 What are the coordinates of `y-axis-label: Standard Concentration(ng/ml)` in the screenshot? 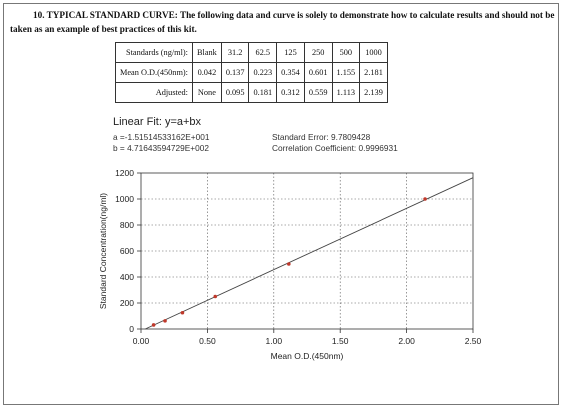 It's located at (103, 251).